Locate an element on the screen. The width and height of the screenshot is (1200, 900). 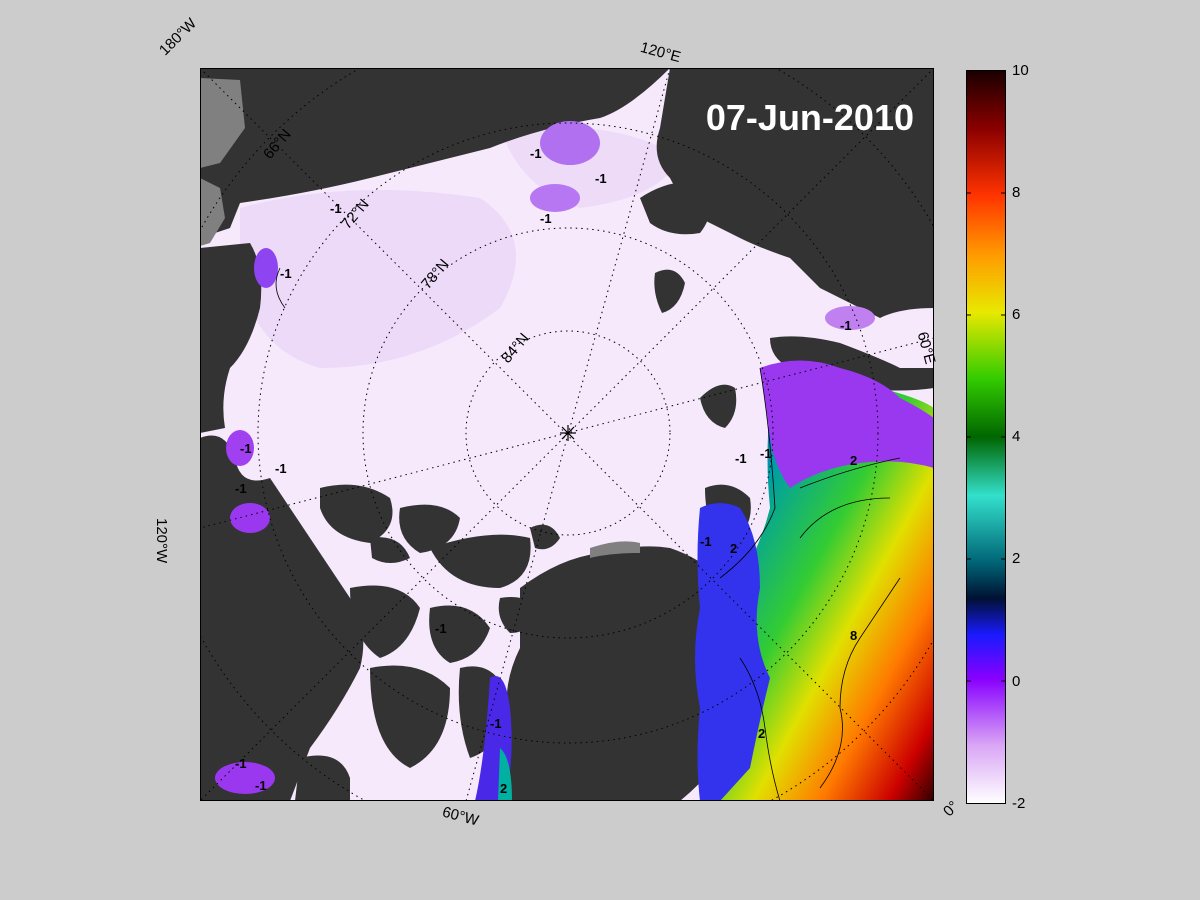
land-mass-greenland is located at coordinates (627, 673).